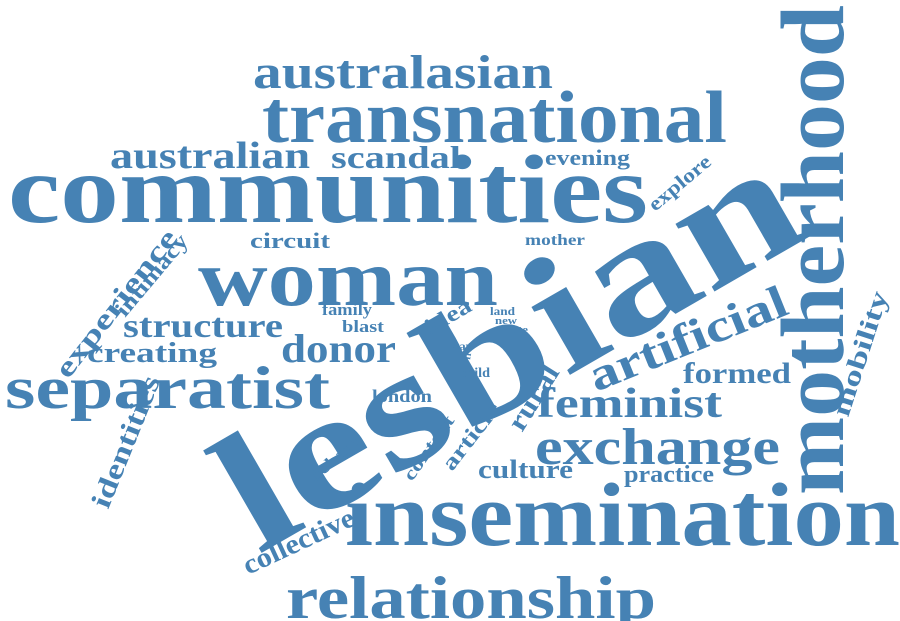  Describe the element at coordinates (338, 348) in the screenshot. I see `word-donor: donor` at that location.